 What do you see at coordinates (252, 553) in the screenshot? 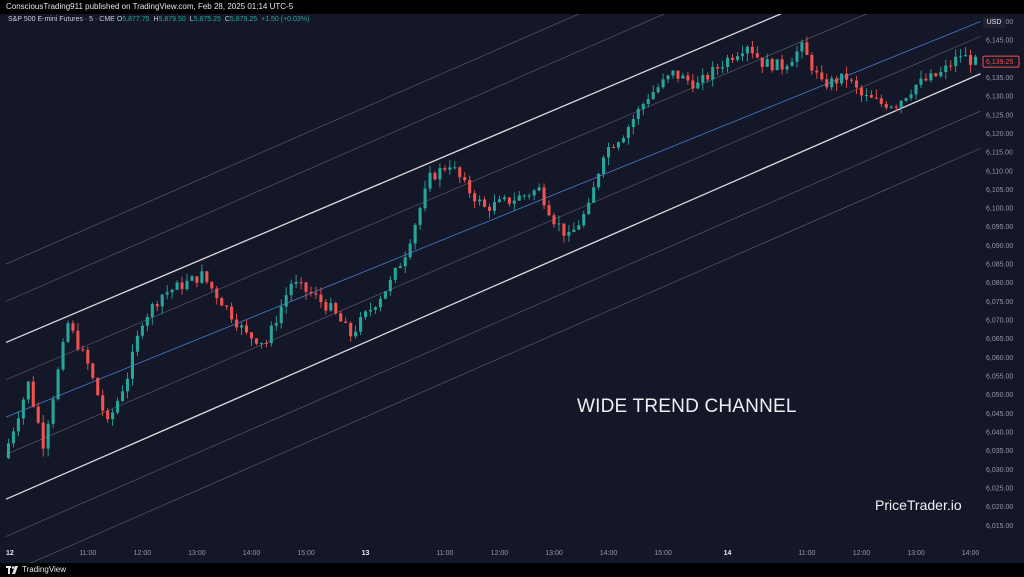
I see `time-tick-label: 14:00` at bounding box center [252, 553].